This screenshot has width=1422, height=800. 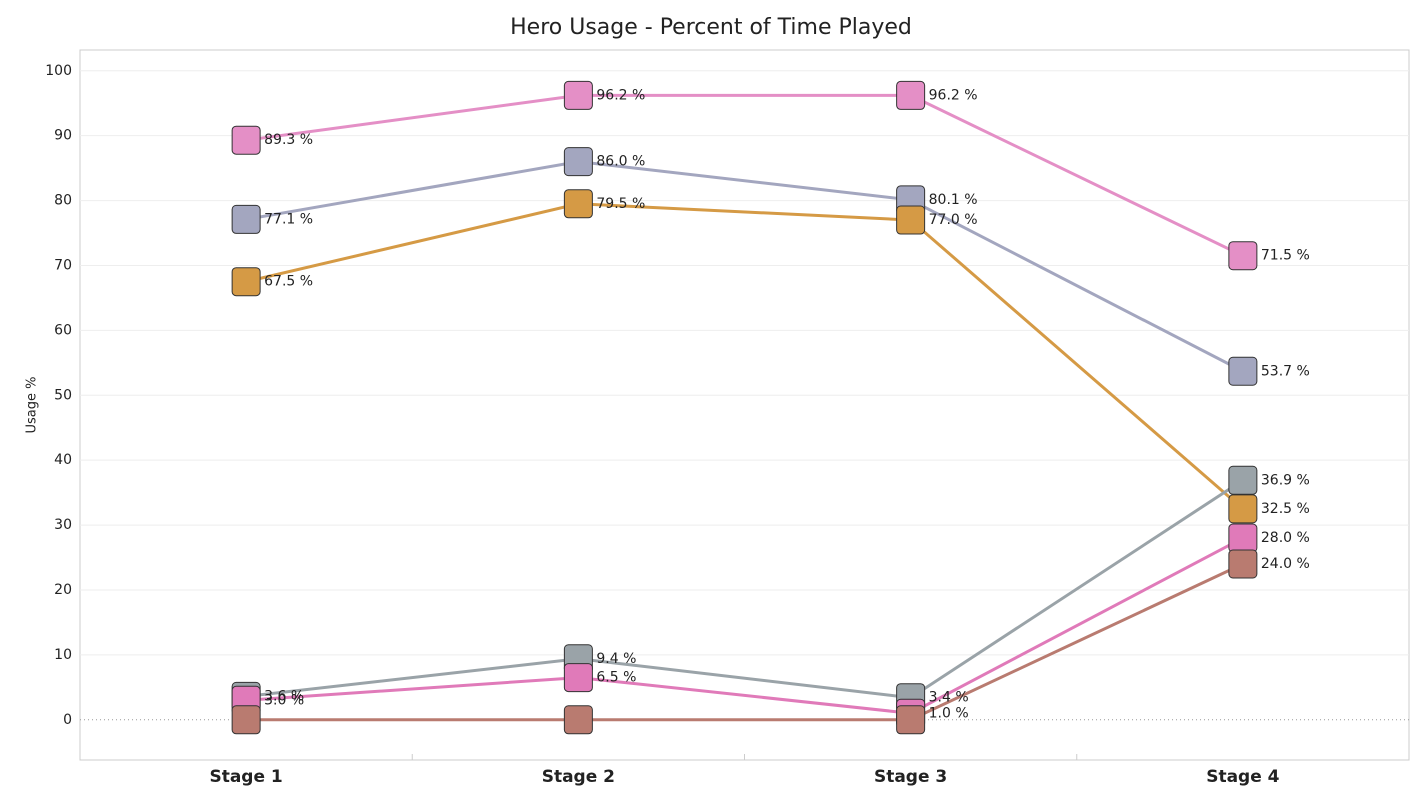 I want to click on y-tick-label: 70, so click(x=63, y=265).